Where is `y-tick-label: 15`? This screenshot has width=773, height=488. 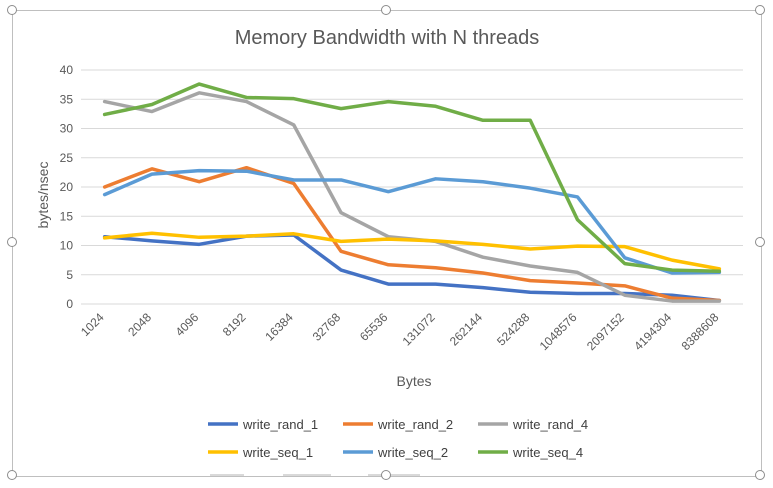 y-tick-label: 15 is located at coordinates (67, 216).